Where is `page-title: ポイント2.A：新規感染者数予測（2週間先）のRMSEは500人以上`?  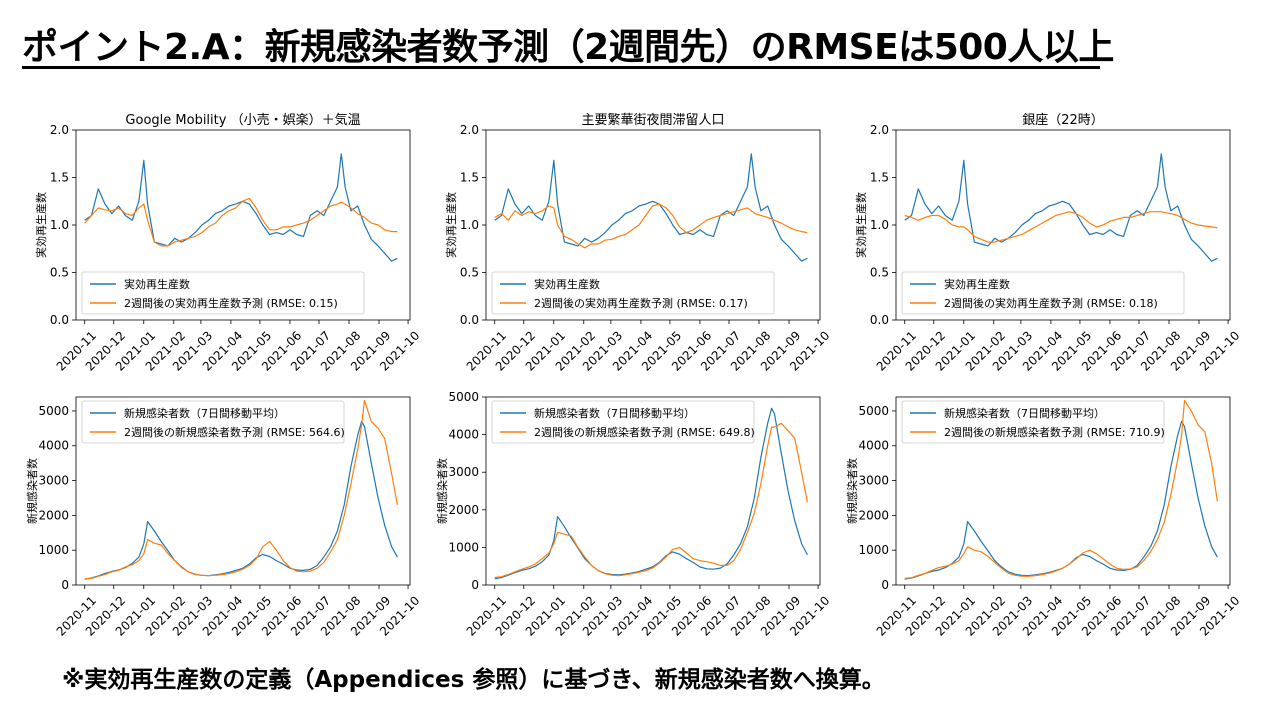
page-title: ポイント2.A：新規感染者数予測（2週間先）のRMSEは500人以上 is located at coordinates (568, 47).